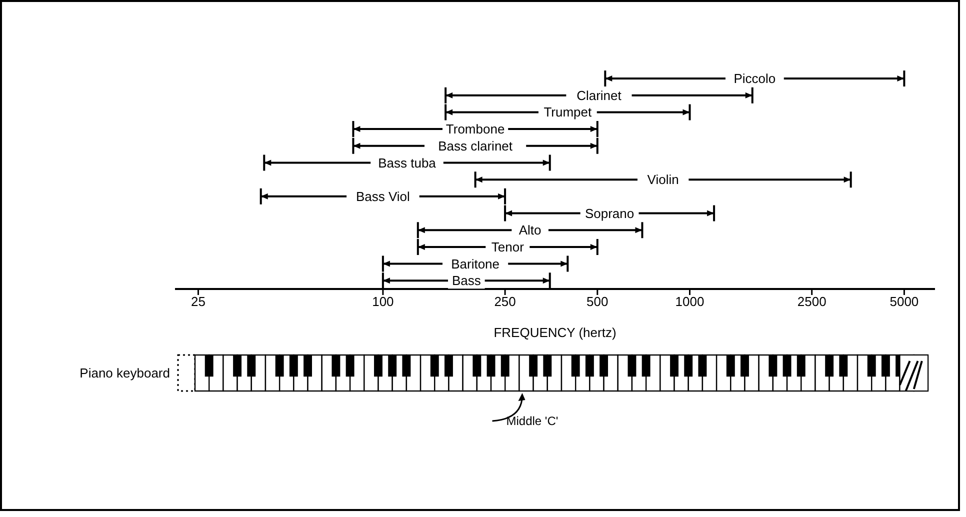  What do you see at coordinates (663, 180) in the screenshot?
I see `y-tick-label: Violin` at bounding box center [663, 180].